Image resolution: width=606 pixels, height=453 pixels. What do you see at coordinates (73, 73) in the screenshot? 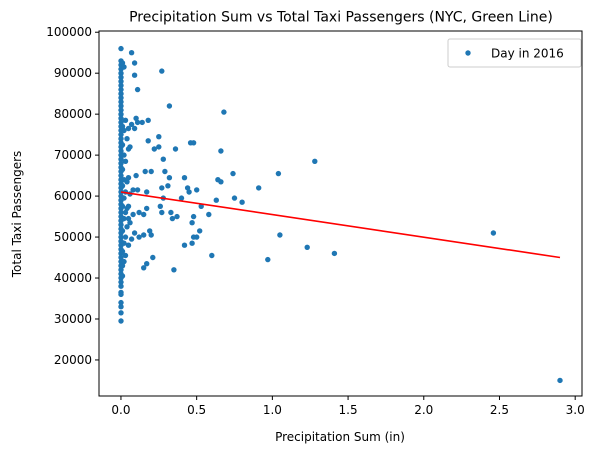
I see `y-tick-label: 90000` at bounding box center [73, 73].